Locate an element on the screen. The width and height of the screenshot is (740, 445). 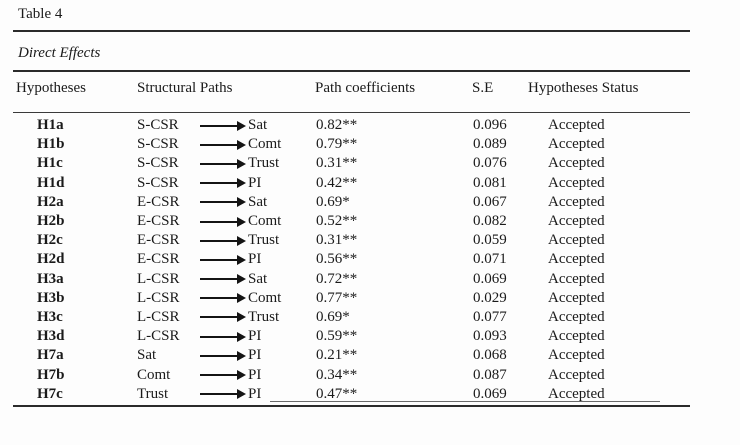
standard-error-value: 0.067 is located at coordinates (490, 201).